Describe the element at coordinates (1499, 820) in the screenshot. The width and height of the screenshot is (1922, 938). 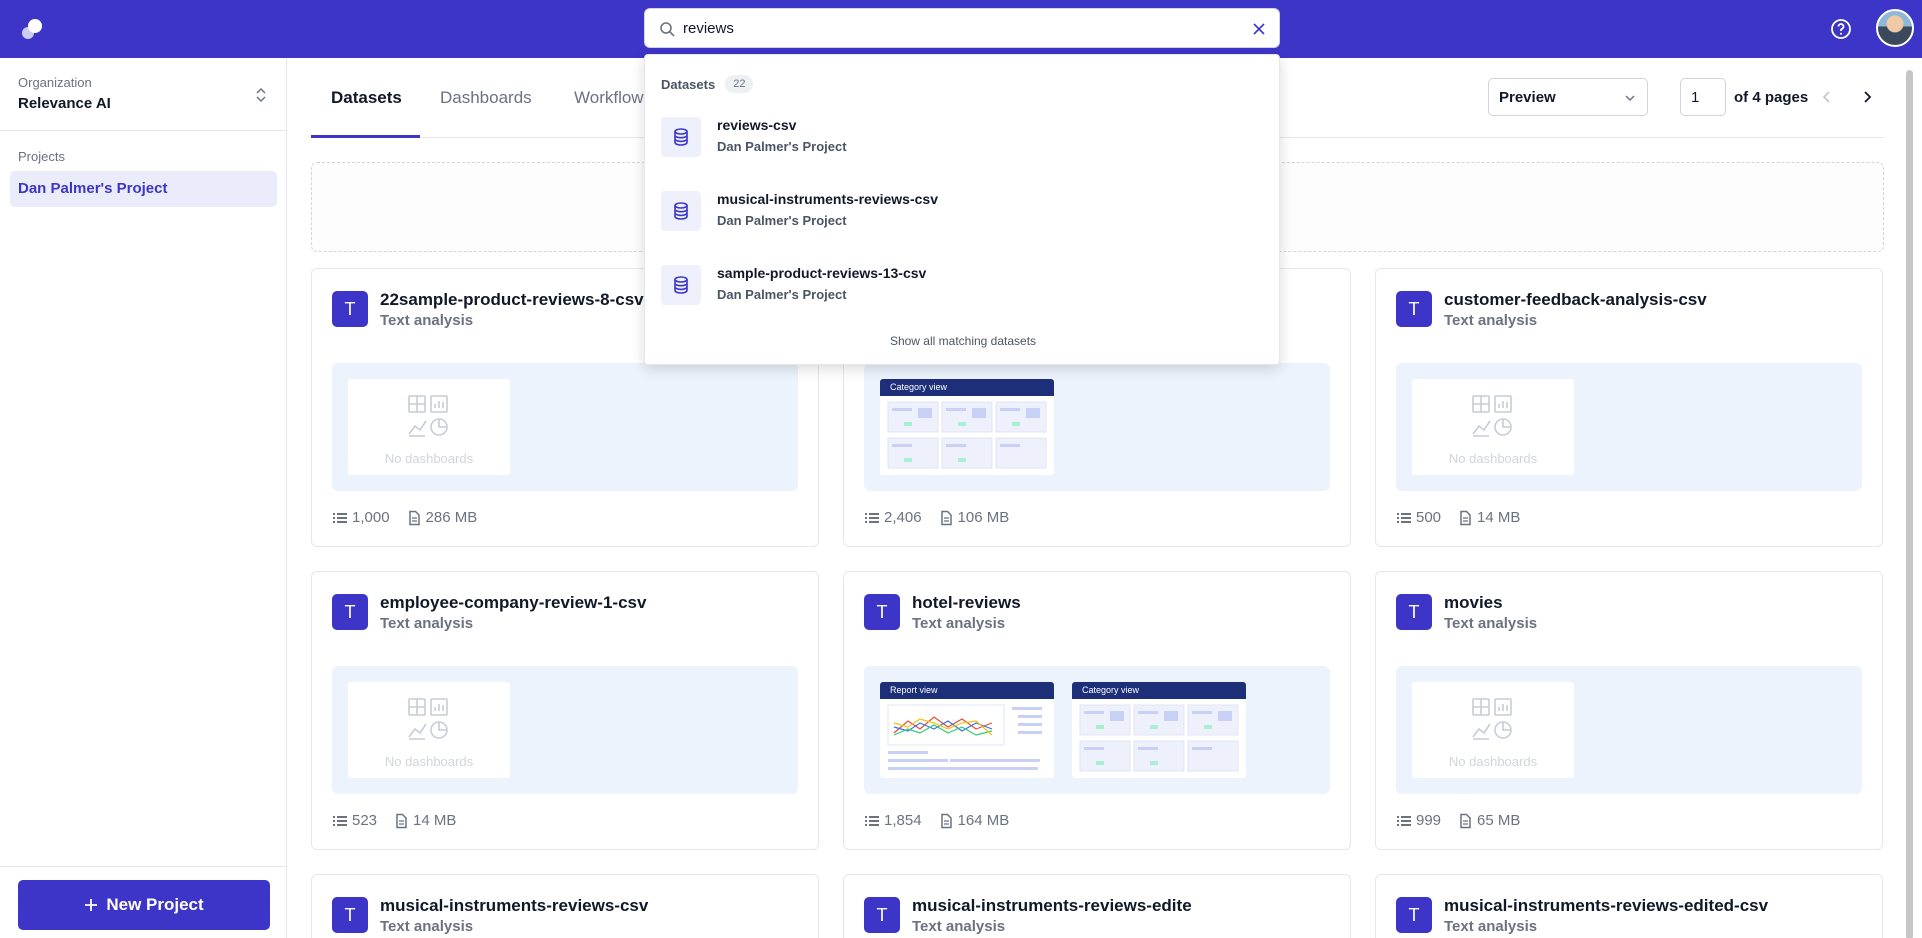
I see `file-size: 65 MB` at that location.